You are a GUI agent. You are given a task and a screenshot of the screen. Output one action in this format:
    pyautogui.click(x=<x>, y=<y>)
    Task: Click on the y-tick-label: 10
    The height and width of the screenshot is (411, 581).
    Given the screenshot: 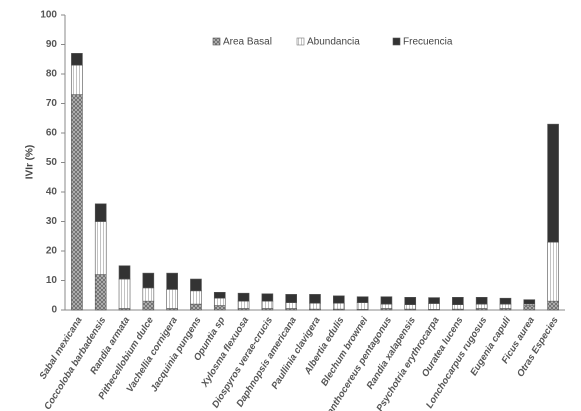 What is the action you would take?
    pyautogui.click(x=52, y=280)
    